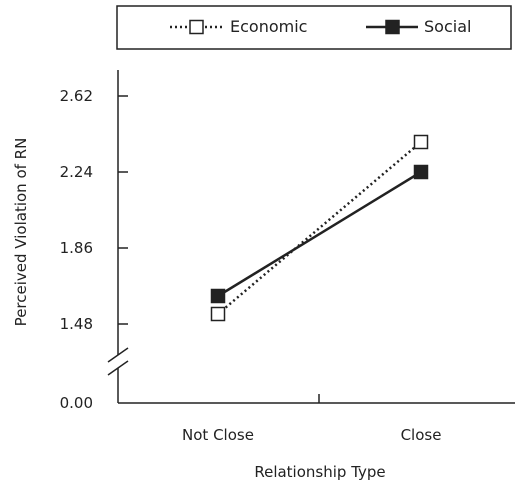 This screenshot has height=489, width=515. I want to click on legend: Economic Social, so click(314, 27).